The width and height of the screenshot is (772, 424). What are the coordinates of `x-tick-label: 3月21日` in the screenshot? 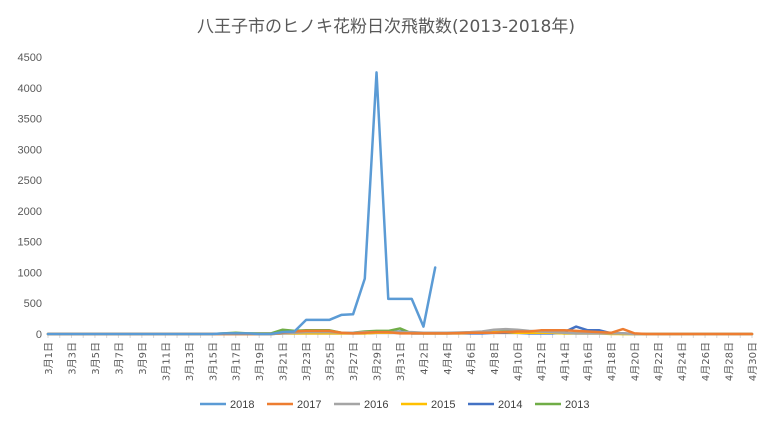 It's located at (284, 361).